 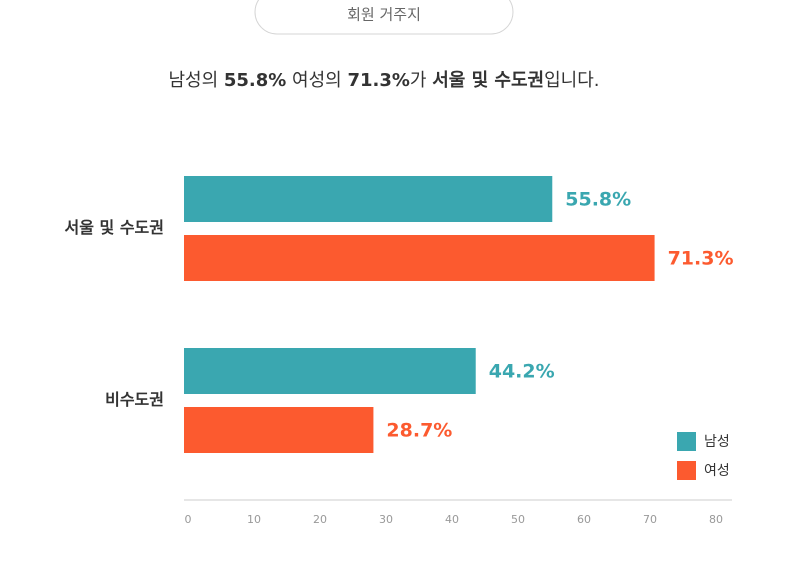 What do you see at coordinates (378, 80) in the screenshot?
I see `subtitle-part: 71.3%` at bounding box center [378, 80].